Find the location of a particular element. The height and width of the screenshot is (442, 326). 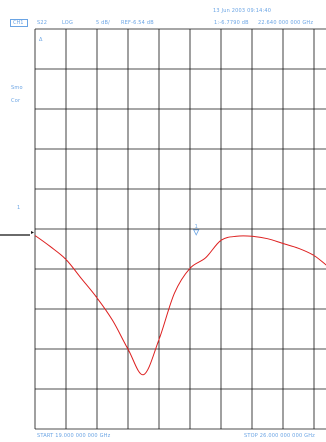

correction-indicator: Cor is located at coordinates (16, 101).